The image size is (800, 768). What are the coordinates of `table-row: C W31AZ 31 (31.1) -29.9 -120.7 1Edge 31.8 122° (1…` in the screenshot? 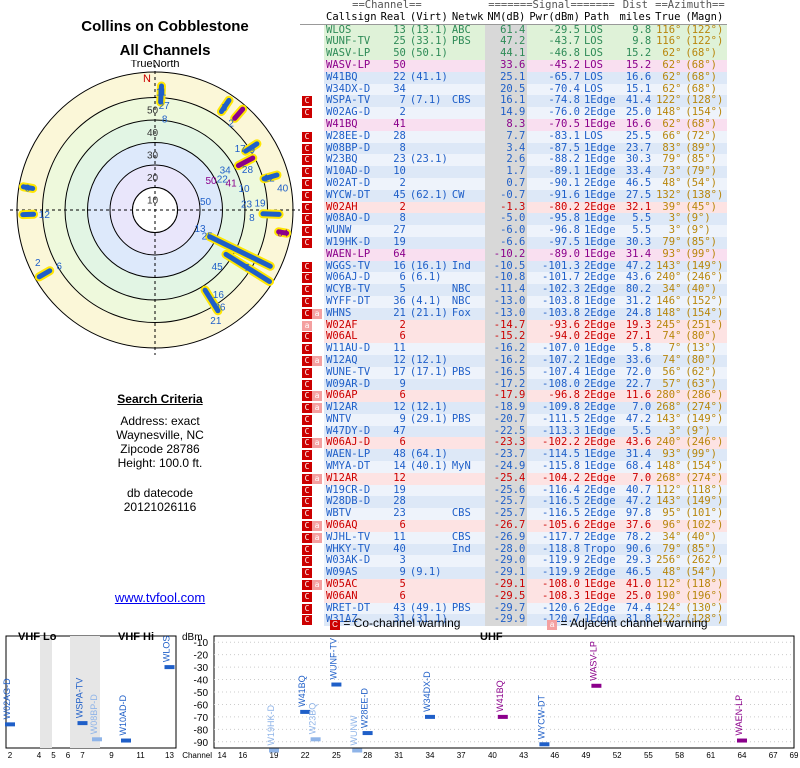 It's located at (513, 620).